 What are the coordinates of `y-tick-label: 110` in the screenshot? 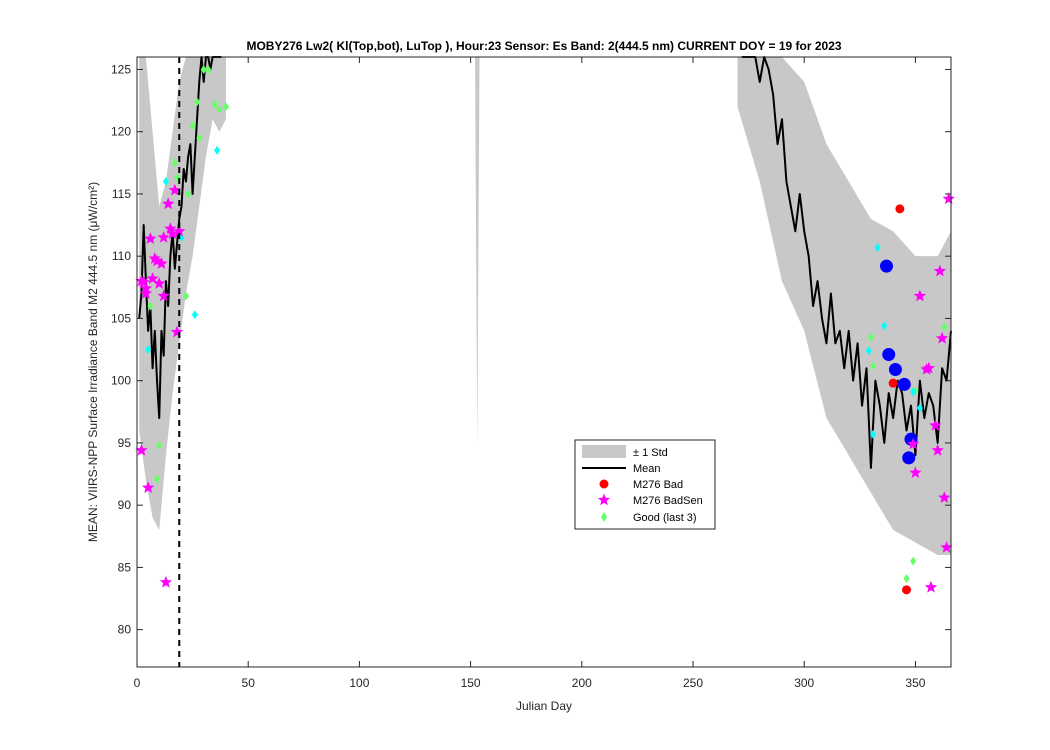 It's located at (121, 256).